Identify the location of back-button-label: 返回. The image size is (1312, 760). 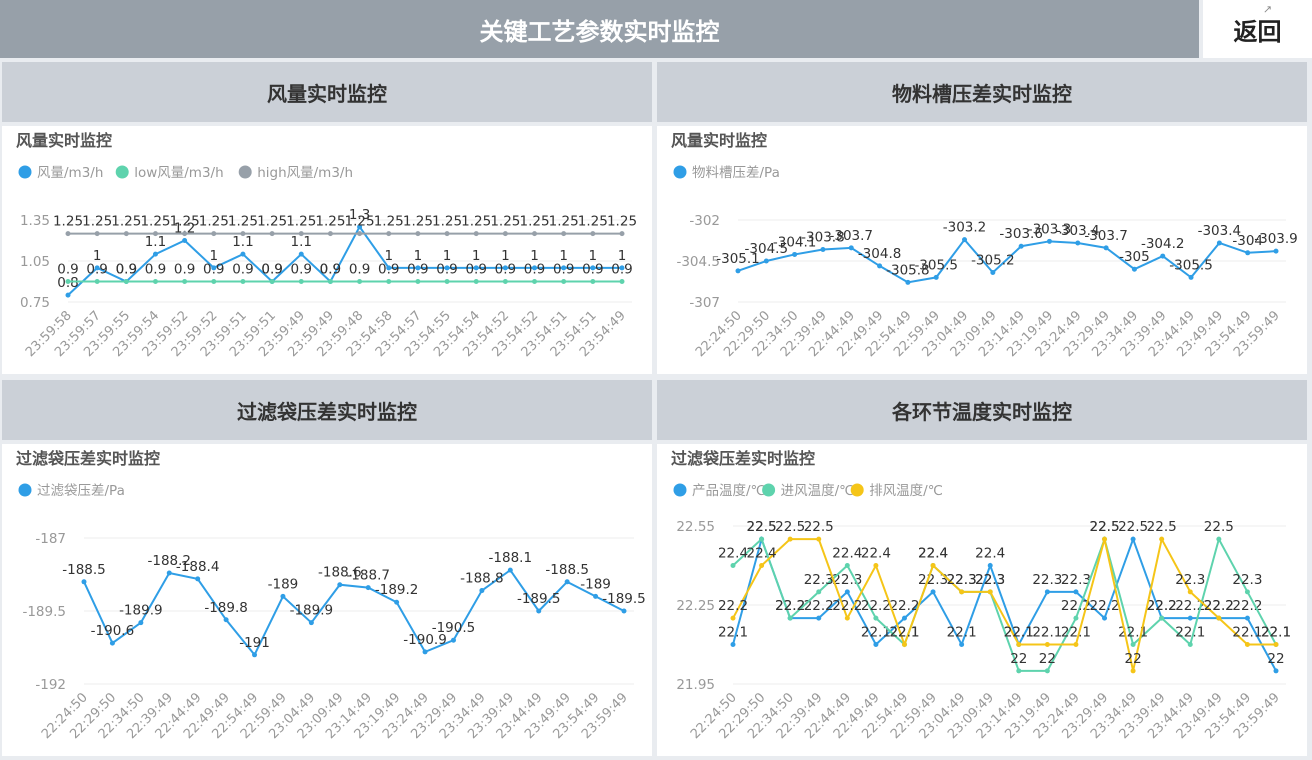
(1257, 31).